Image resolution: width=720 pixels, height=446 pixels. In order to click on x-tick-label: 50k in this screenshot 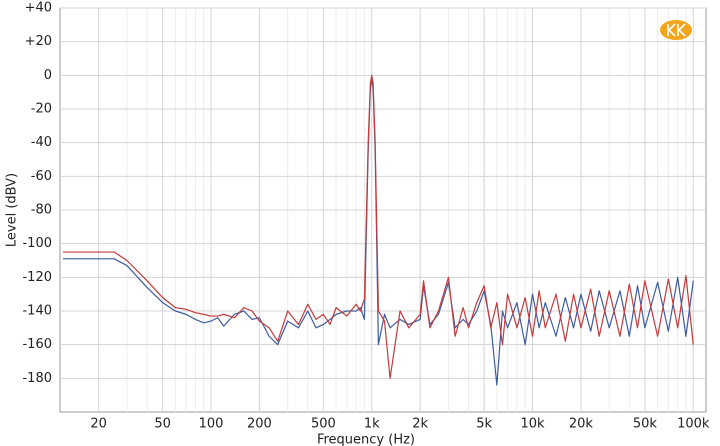, I will do `click(645, 424)`.